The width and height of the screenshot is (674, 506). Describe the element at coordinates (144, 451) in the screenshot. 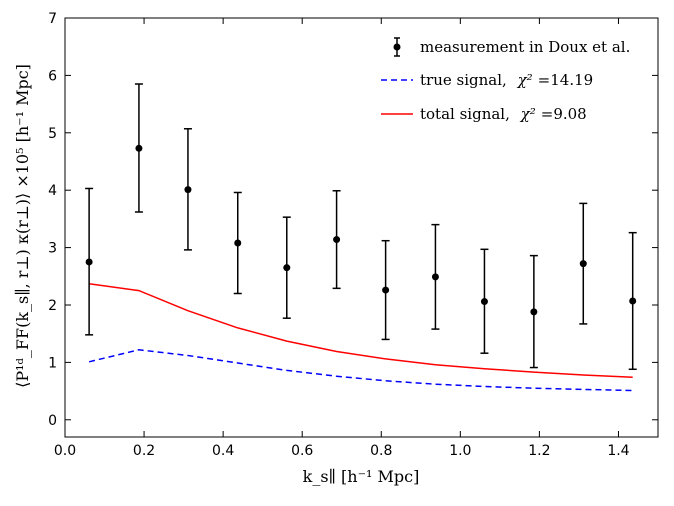

I see `x-tick-label: 0.2` at that location.